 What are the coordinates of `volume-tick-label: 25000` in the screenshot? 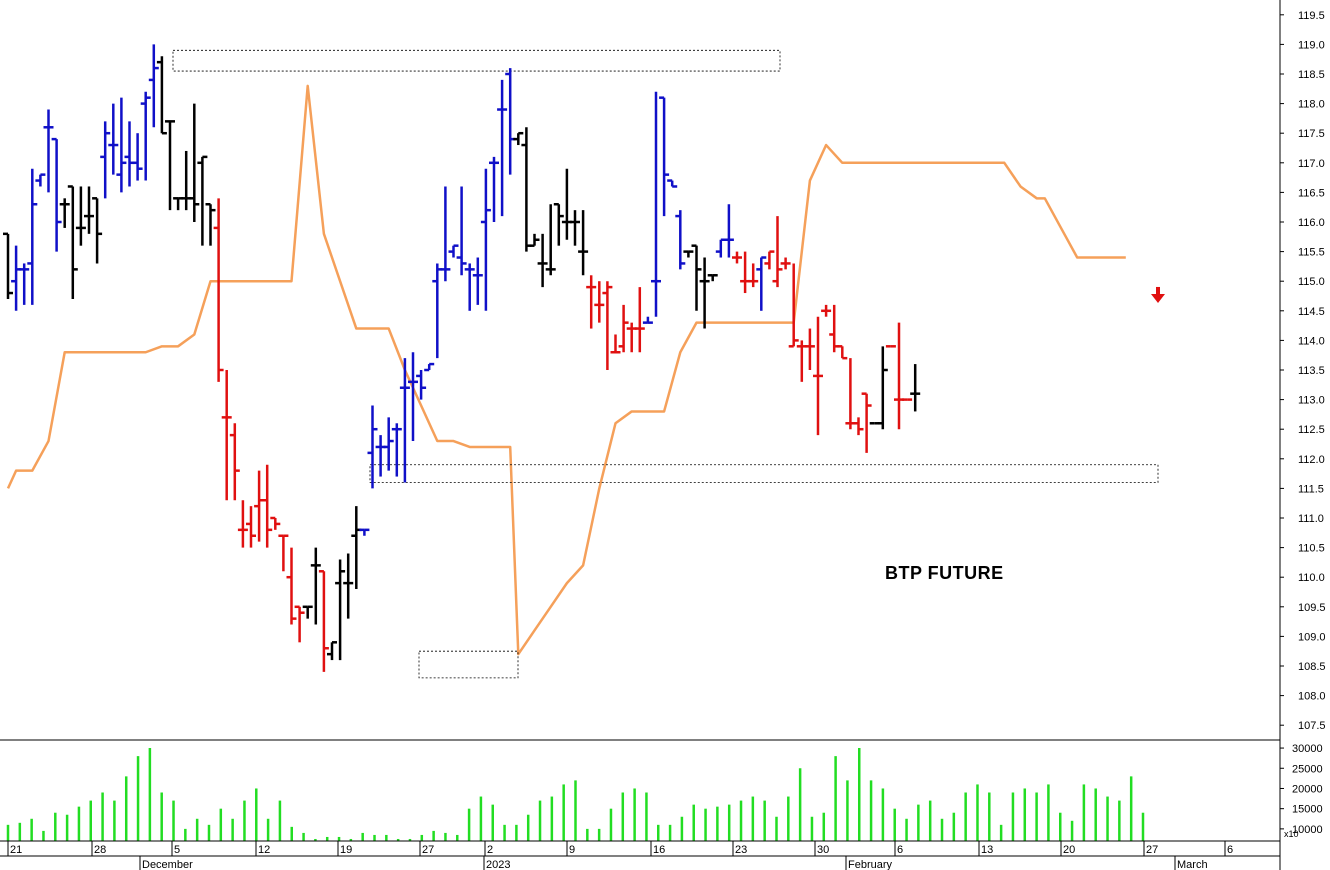 It's located at (1307, 769).